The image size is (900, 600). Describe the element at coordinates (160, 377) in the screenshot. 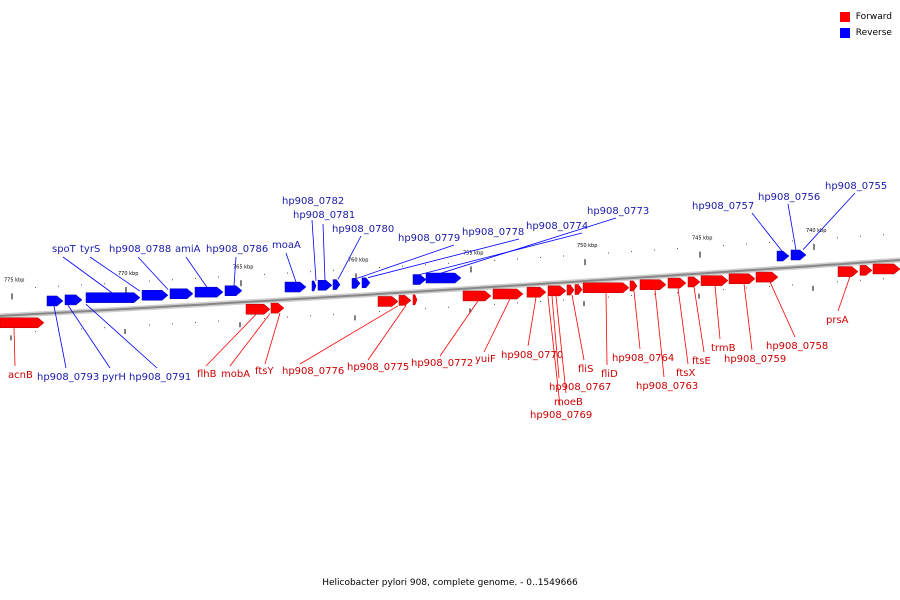

I see `gene-label-reverse: hp908_0791` at that location.